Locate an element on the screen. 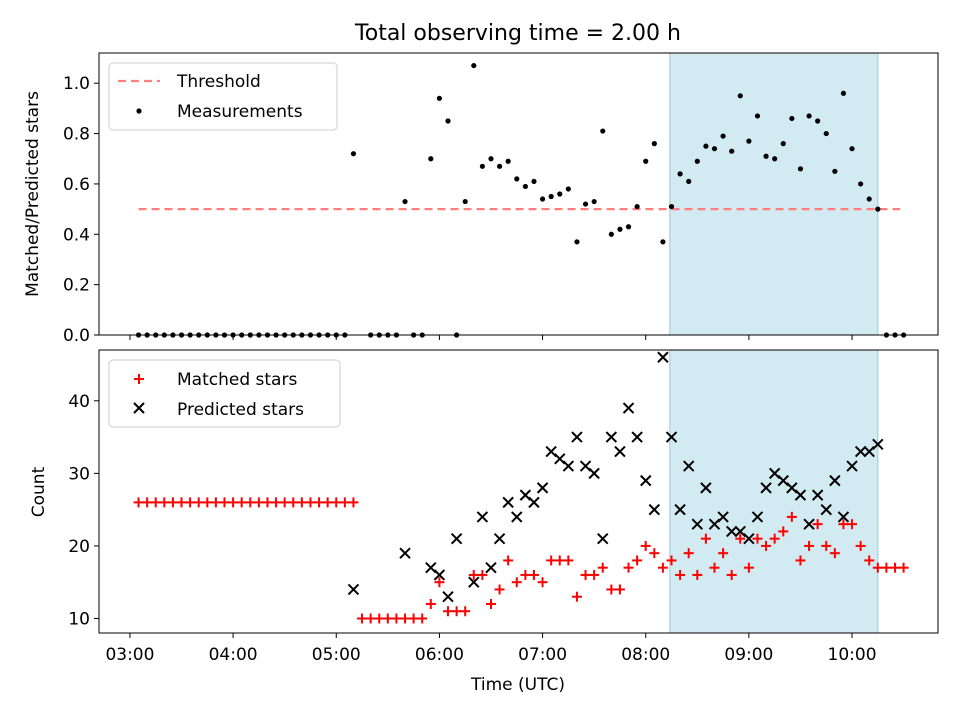  top-x-axis is located at coordinates (491, 337).